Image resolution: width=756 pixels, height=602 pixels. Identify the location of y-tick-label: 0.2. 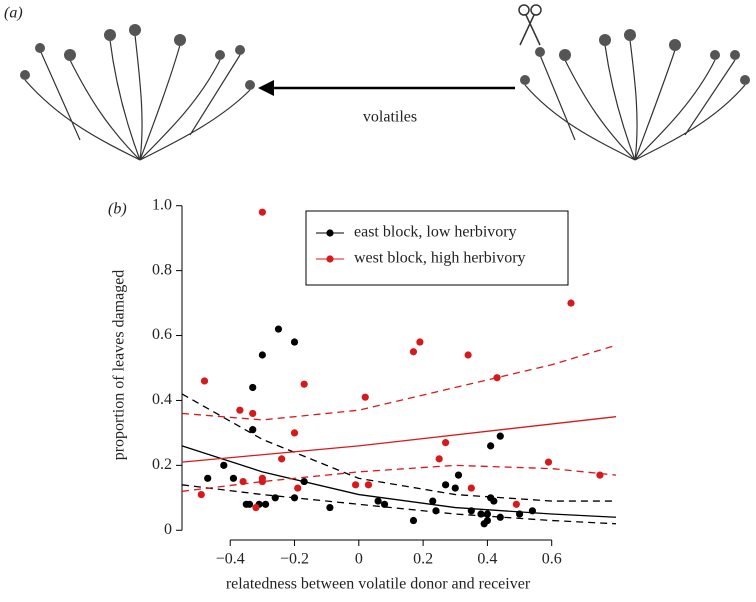
(162, 464).